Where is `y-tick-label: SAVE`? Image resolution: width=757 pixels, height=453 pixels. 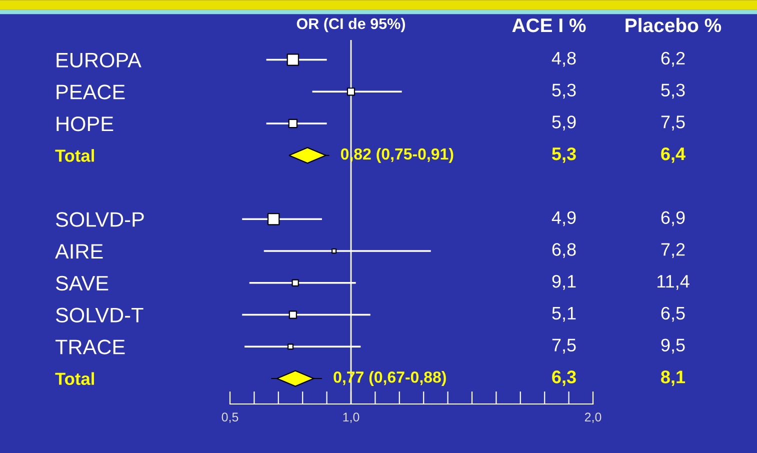 y-tick-label: SAVE is located at coordinates (82, 283).